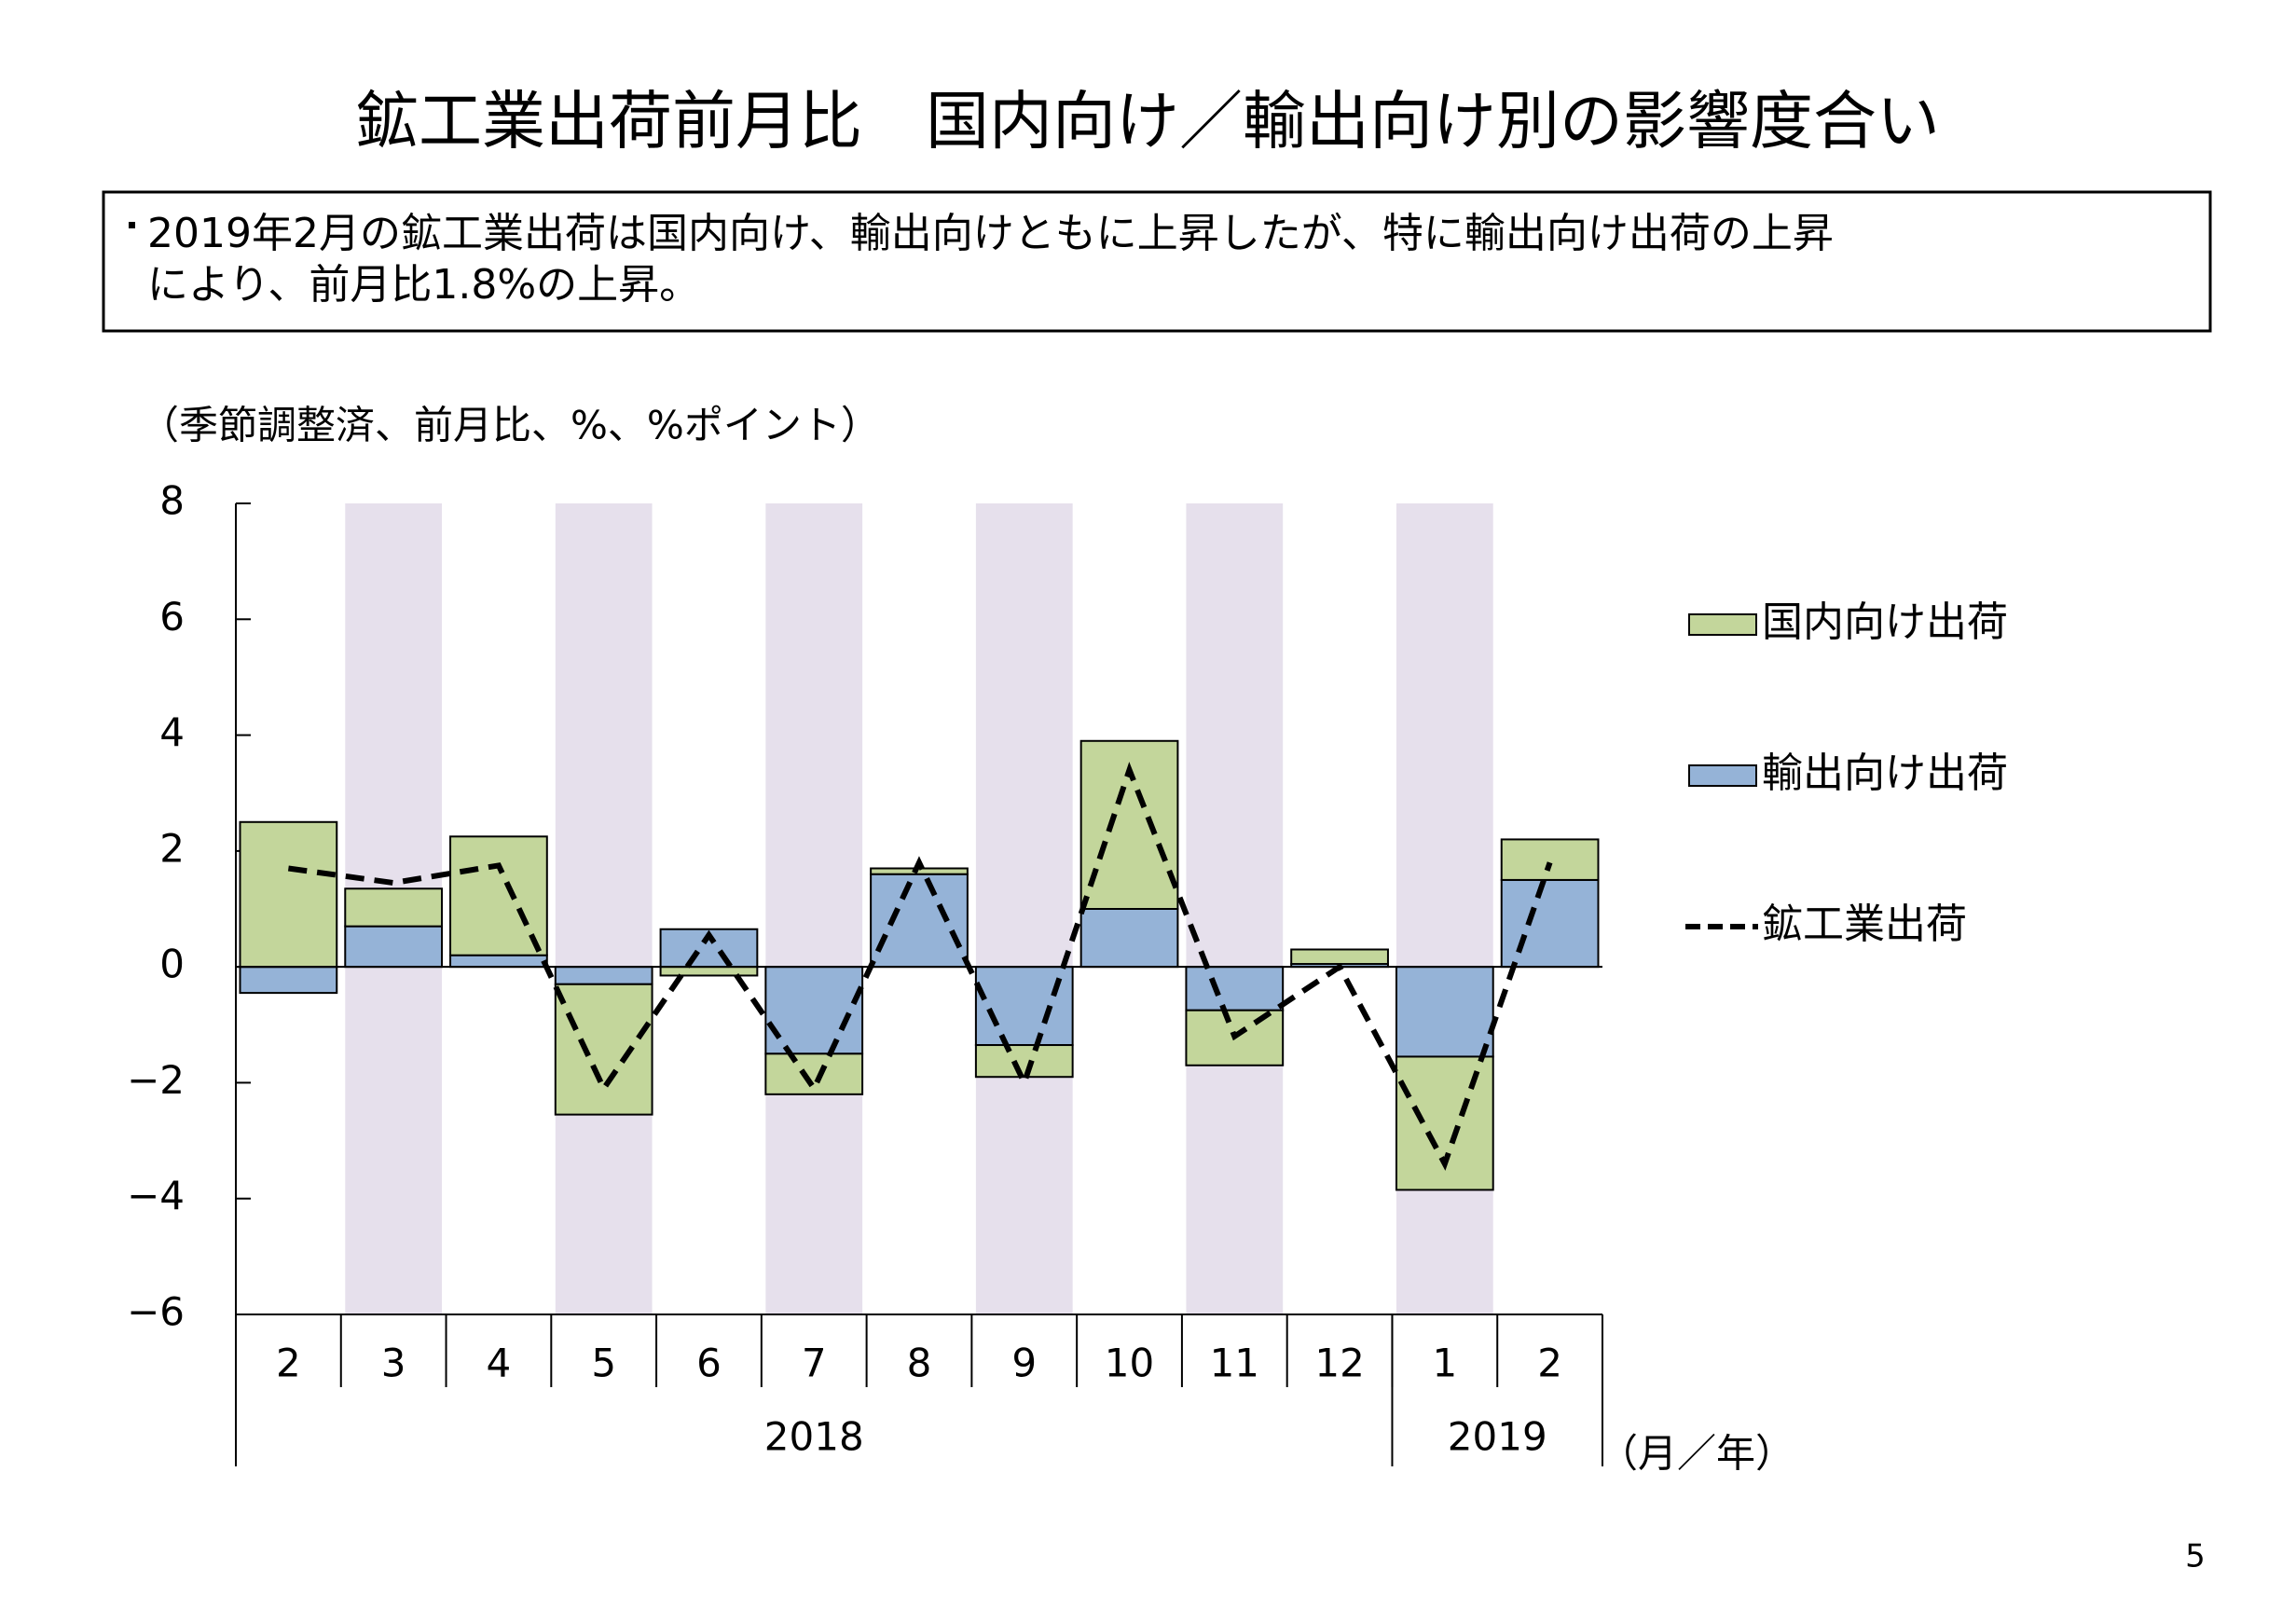  Describe the element at coordinates (172, 848) in the screenshot. I see `y-tick-label: 2` at that location.